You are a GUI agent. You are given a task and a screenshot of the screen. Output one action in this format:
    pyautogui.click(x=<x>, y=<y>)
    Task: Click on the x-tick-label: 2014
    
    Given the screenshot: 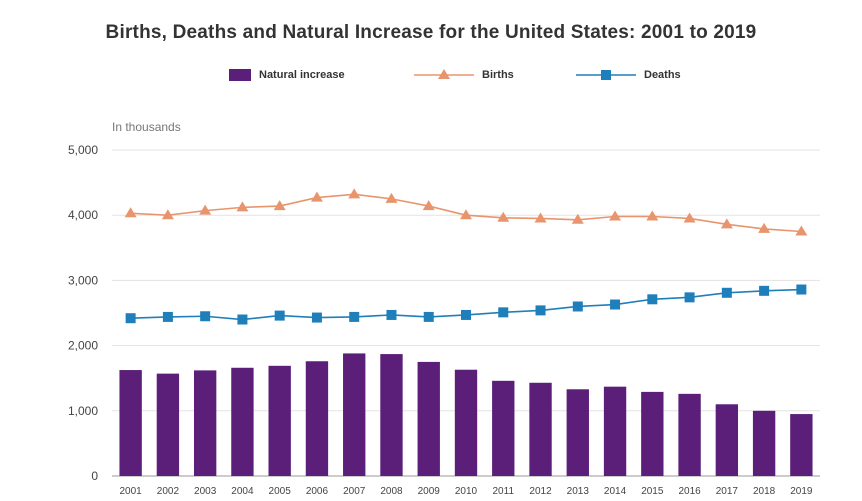 What is the action you would take?
    pyautogui.click(x=615, y=491)
    